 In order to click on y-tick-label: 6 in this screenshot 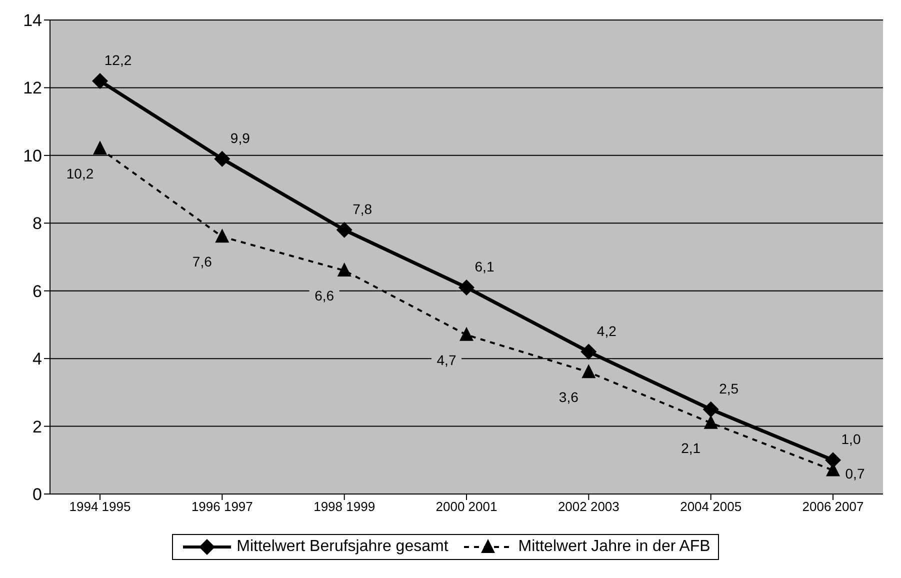, I will do `click(37, 291)`.